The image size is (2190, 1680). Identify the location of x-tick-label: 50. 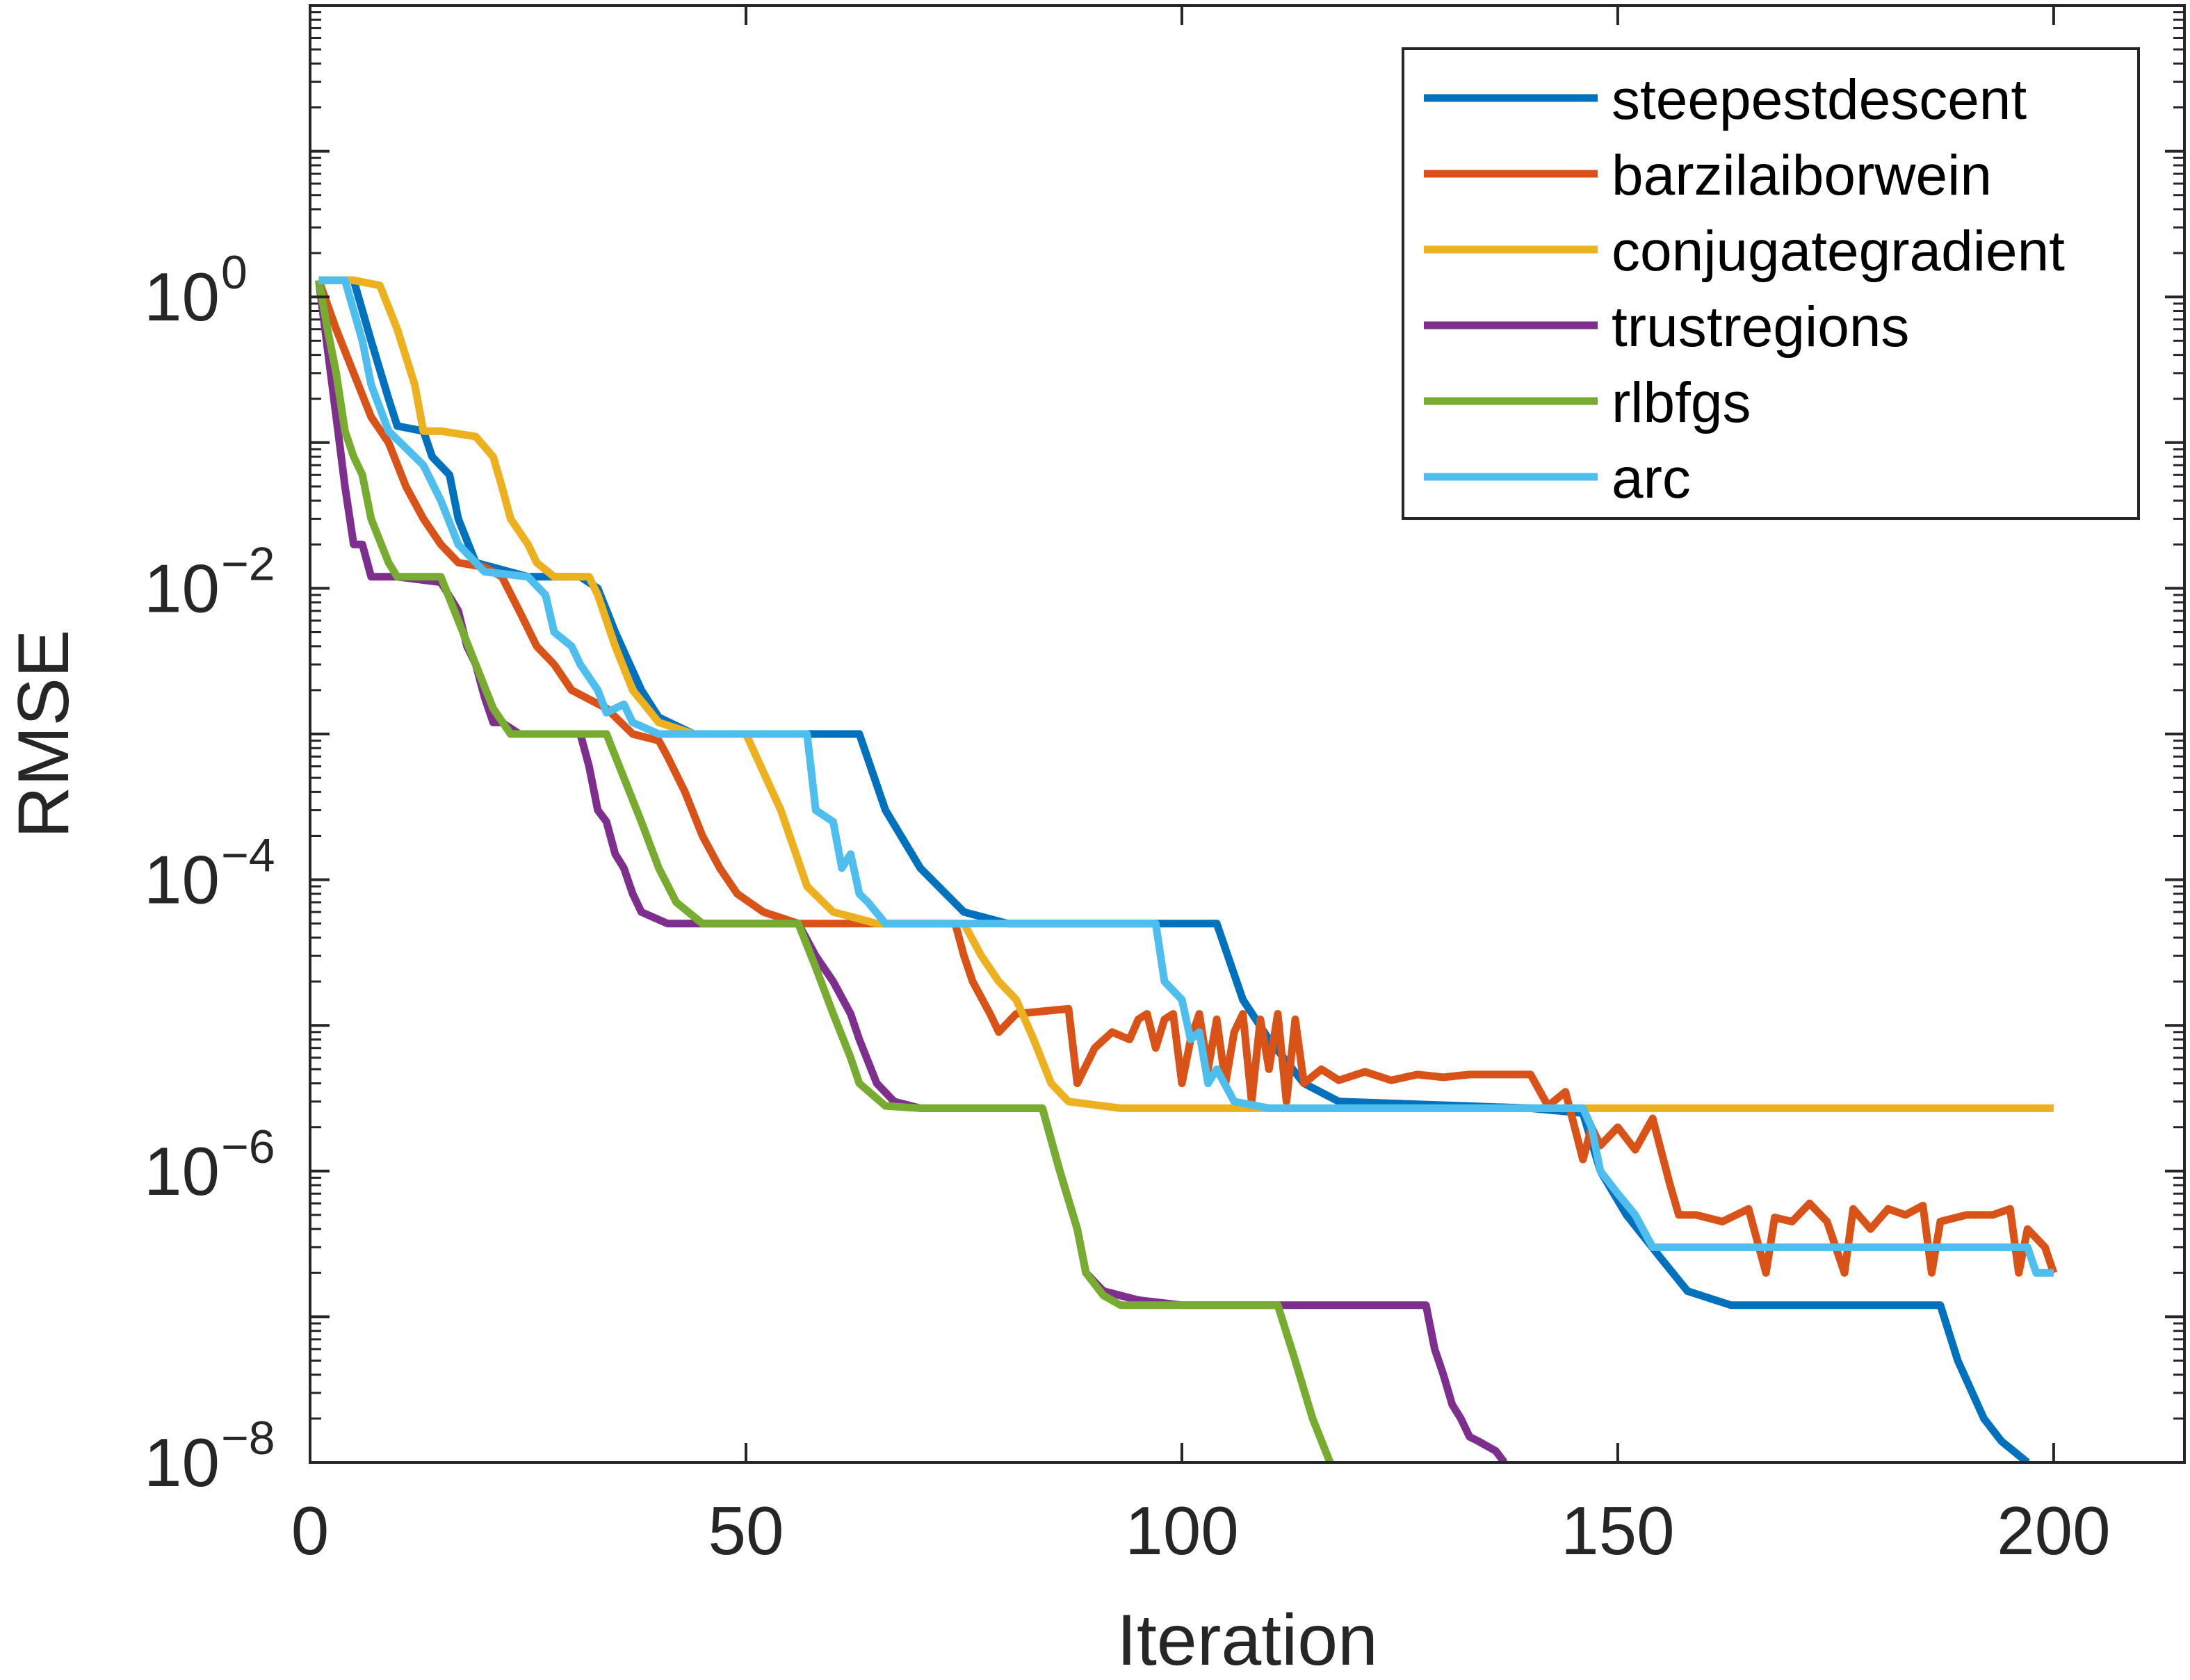
(746, 1530).